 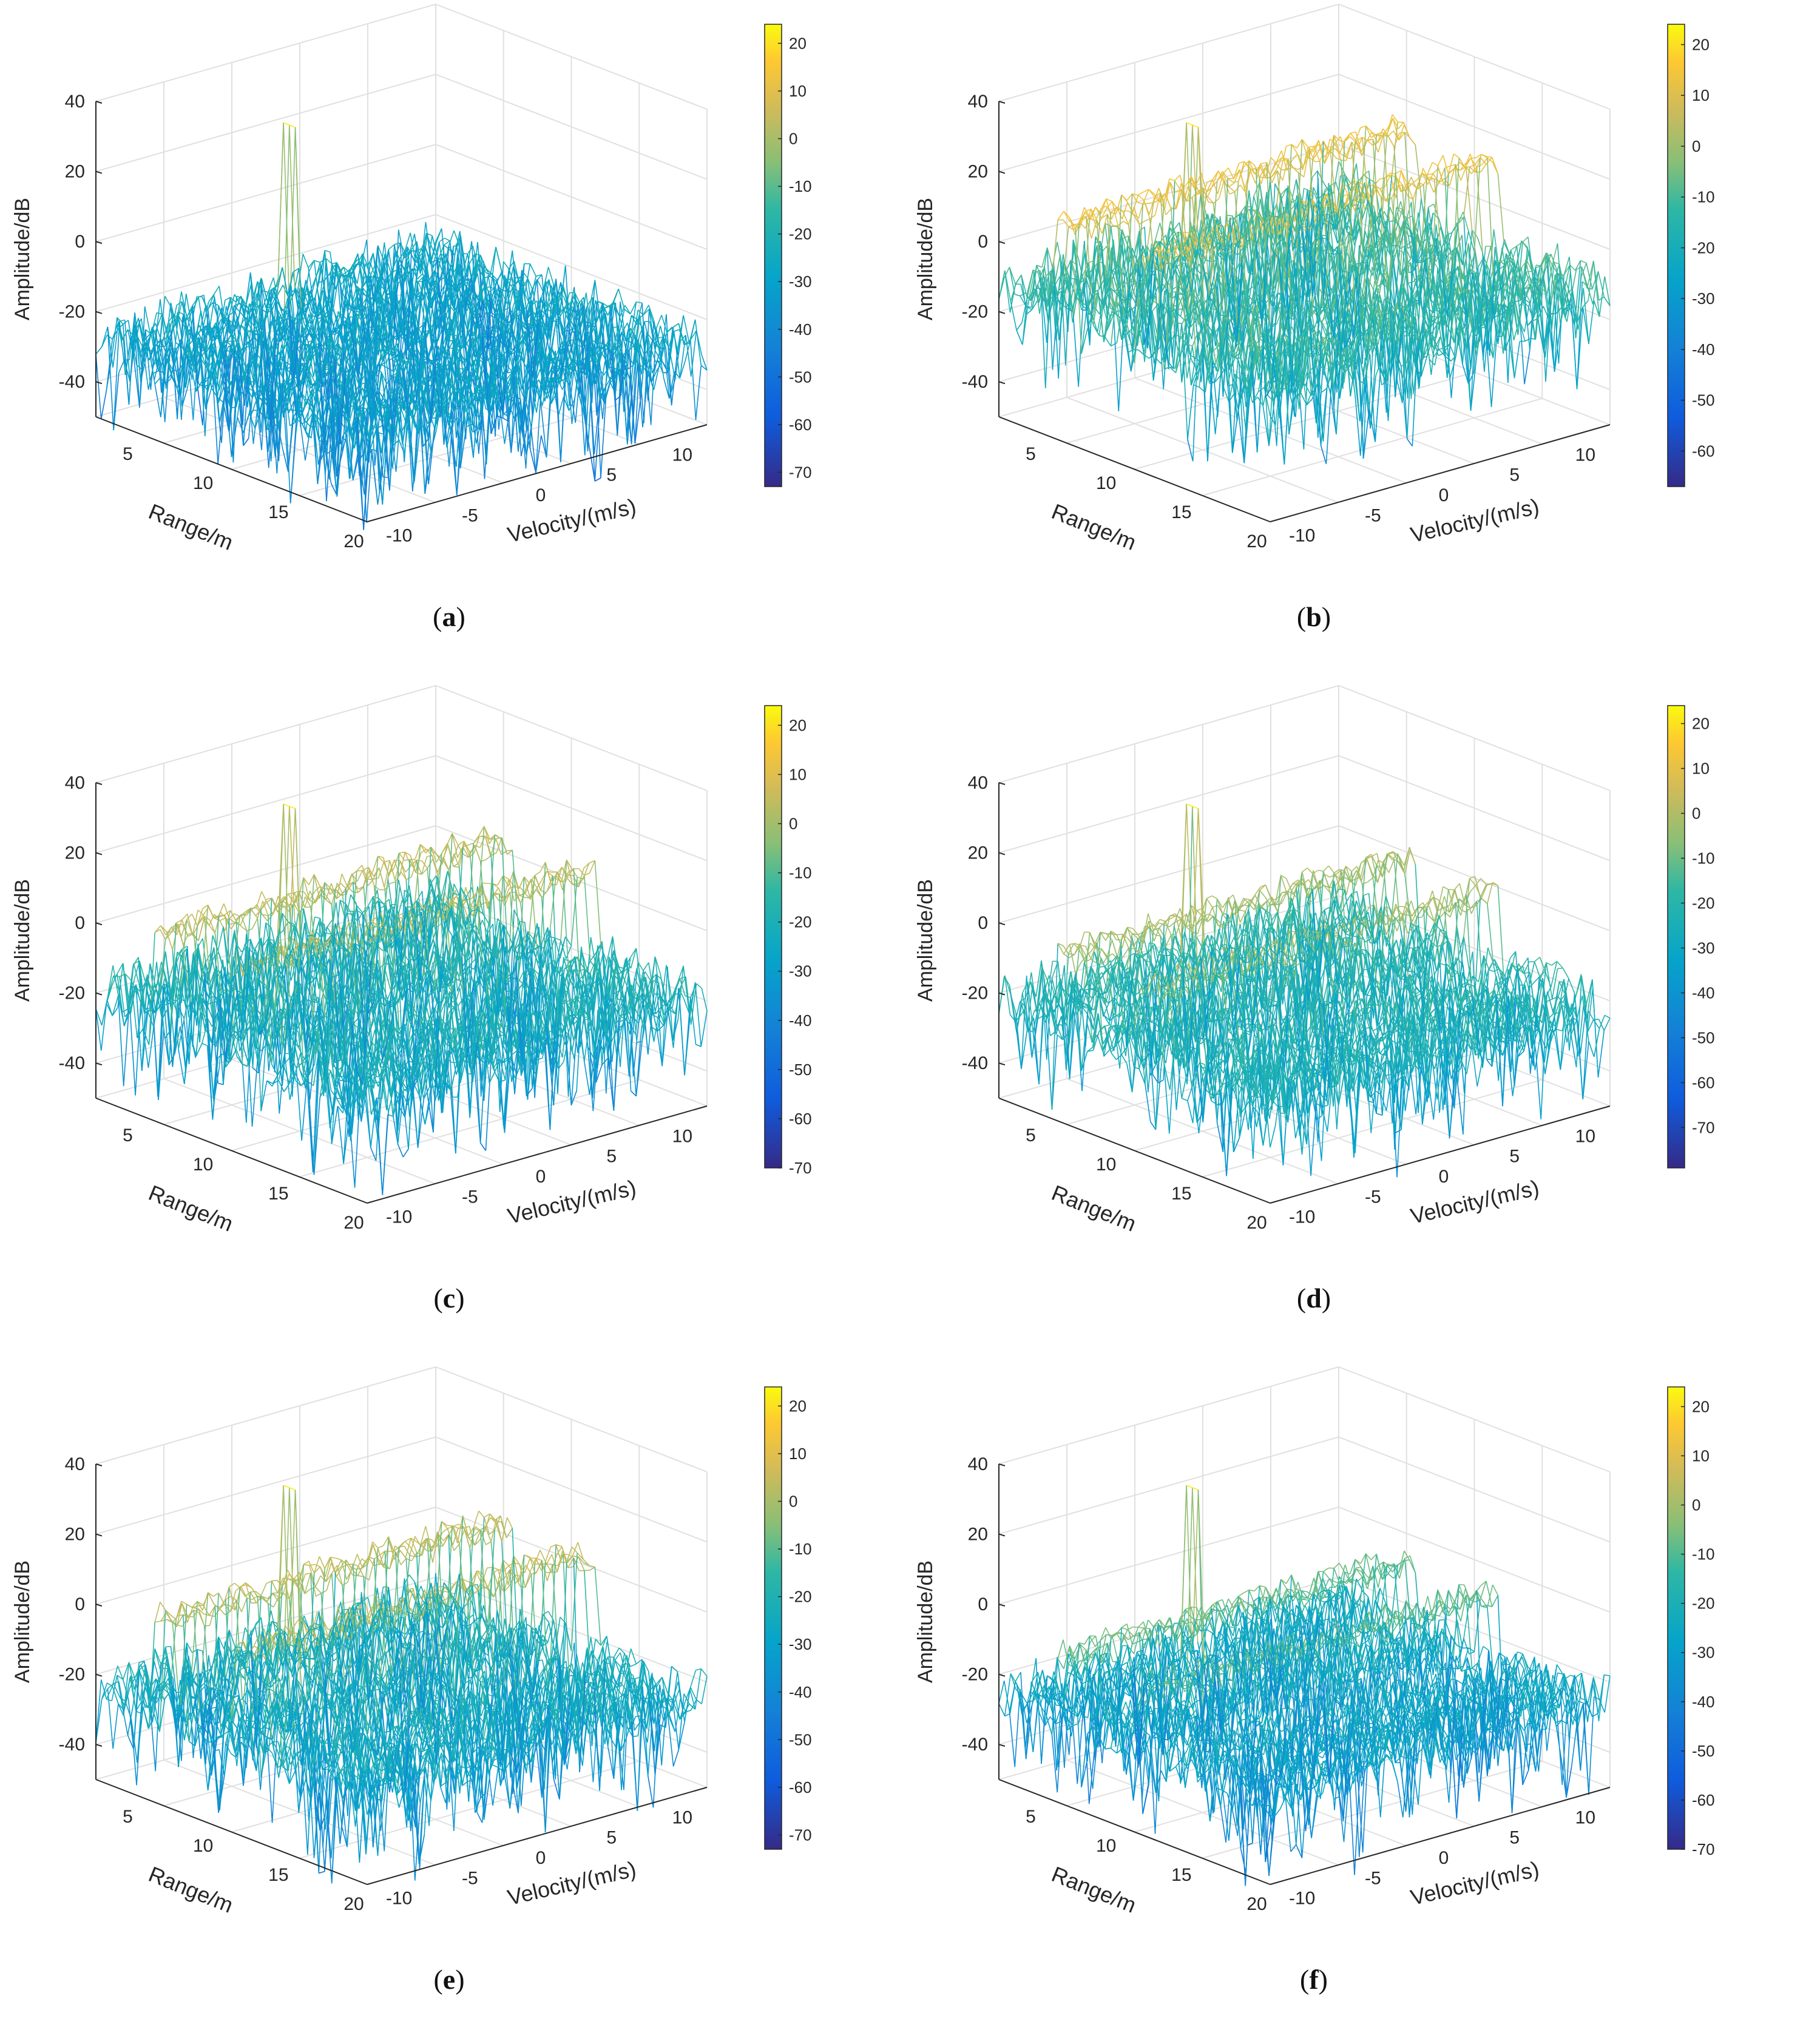 I want to click on panel-caption: (b), so click(x=1314, y=617).